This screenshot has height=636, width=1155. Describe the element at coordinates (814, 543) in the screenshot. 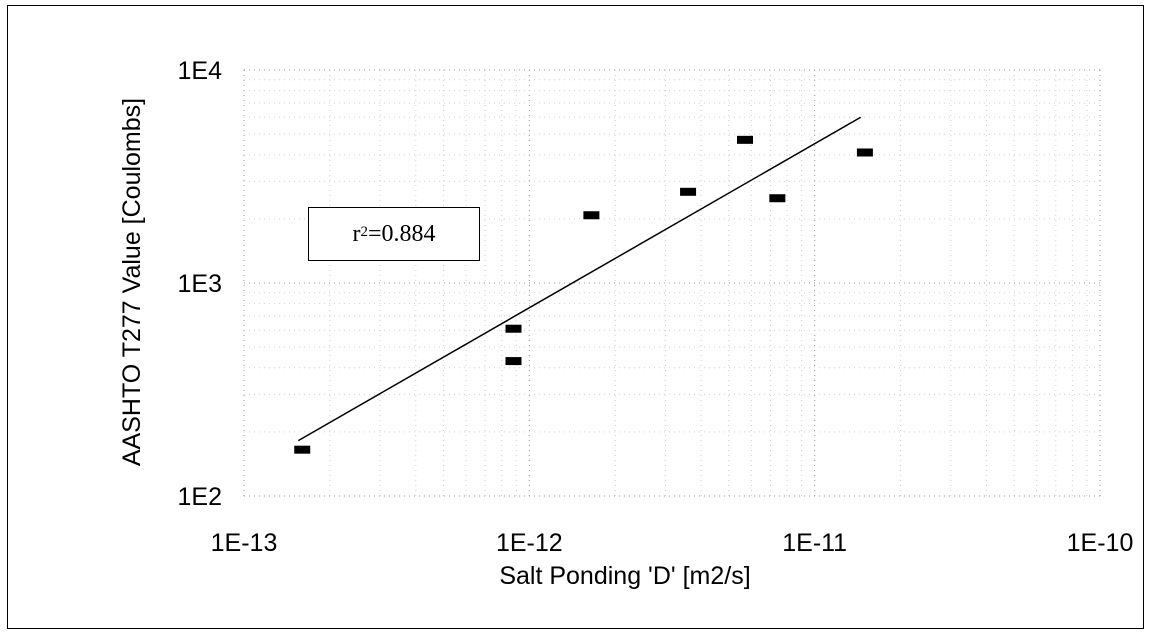

I see `x-tick-label: 1E-11` at that location.